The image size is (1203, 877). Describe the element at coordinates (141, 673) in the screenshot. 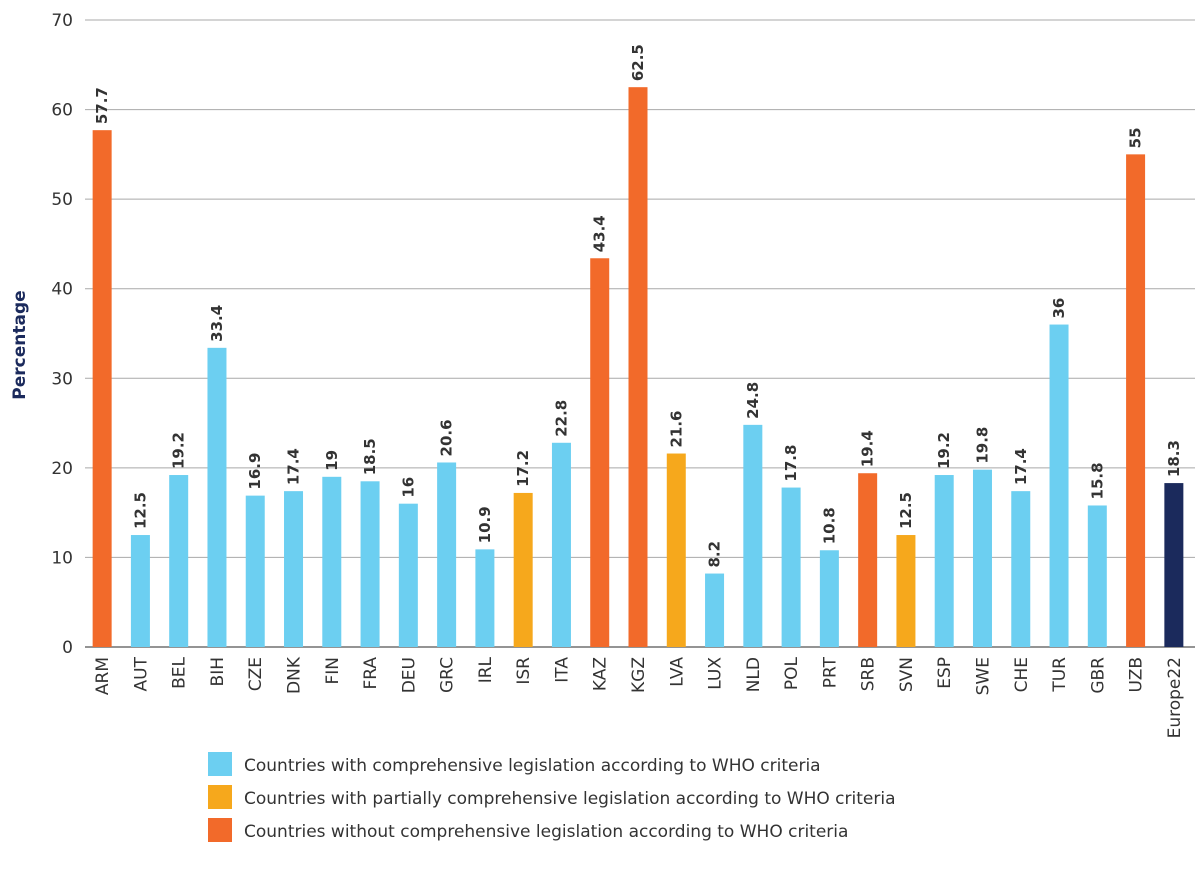

I see `category-label: AUT` at that location.